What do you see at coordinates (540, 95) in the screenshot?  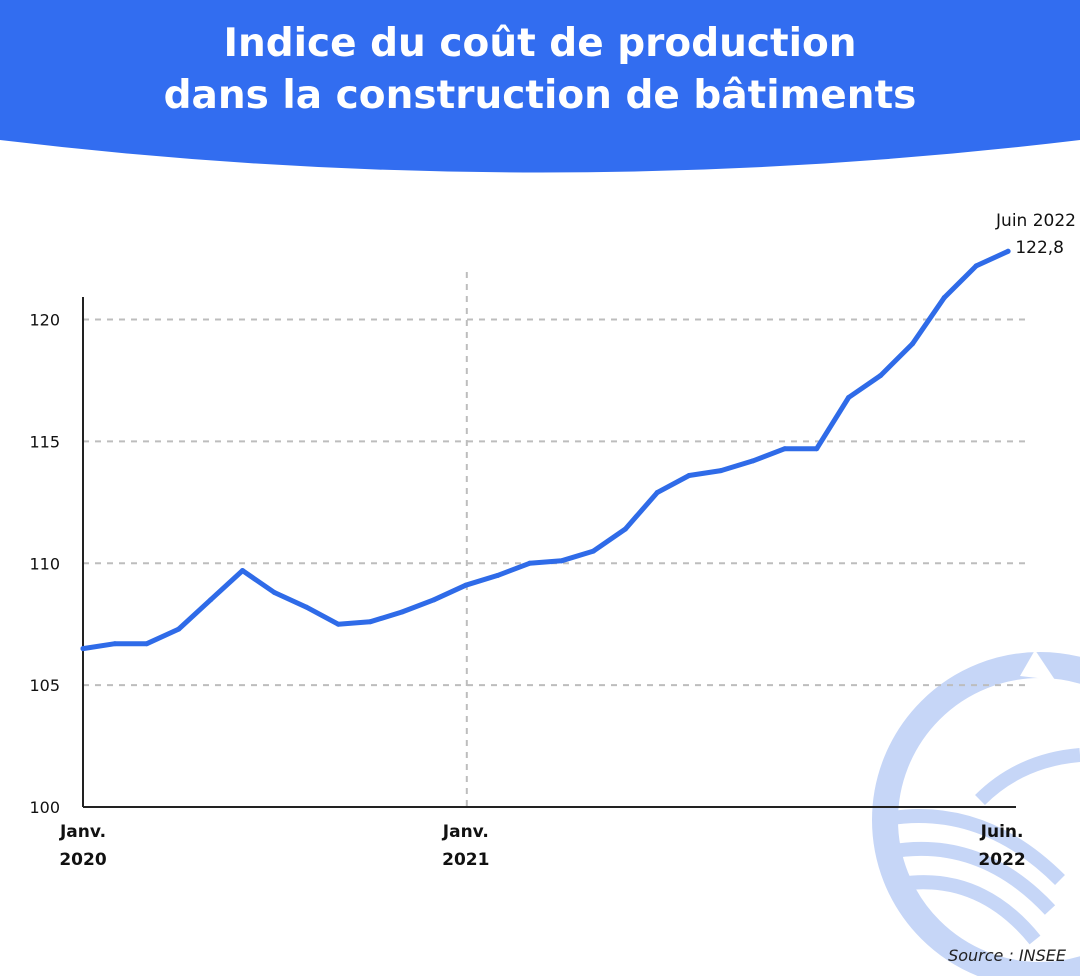 I see `chart-title-line-2: dans la construction de bâtiments` at bounding box center [540, 95].